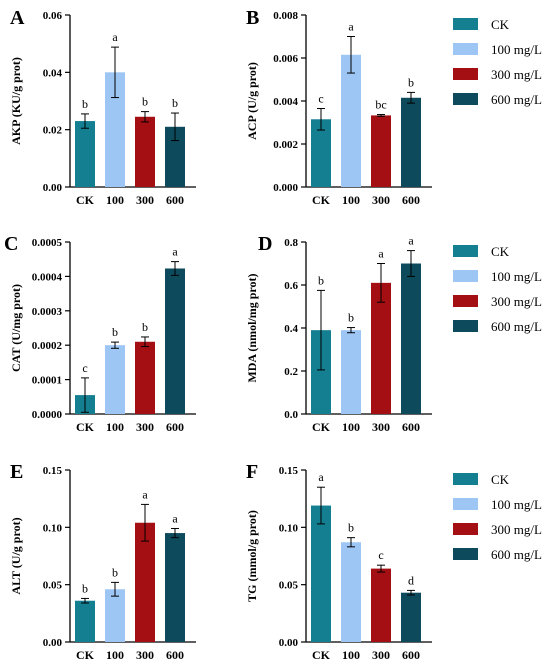  What do you see at coordinates (53, 471) in the screenshot?
I see `y-tick-label: 0.15` at bounding box center [53, 471].